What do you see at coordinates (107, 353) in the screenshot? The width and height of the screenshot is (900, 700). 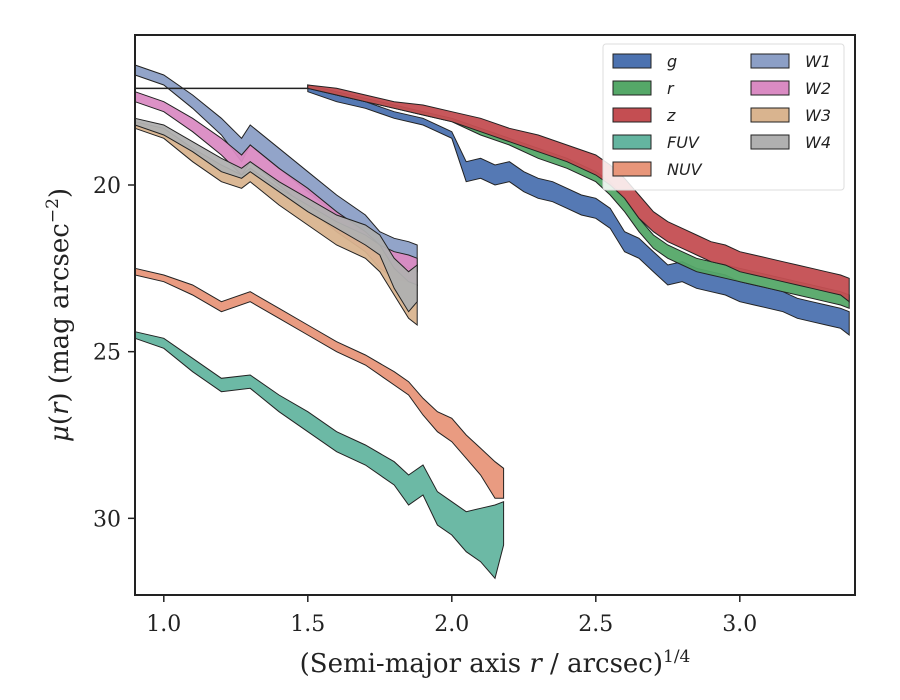 I see `y-tick-label: 25` at bounding box center [107, 353].